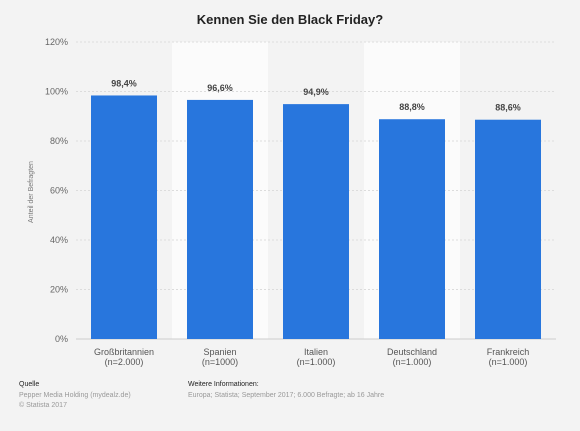 The image size is (580, 431). I want to click on value-labels: 98,4% 96,6% 94,9% 88,8% 88,6%, so click(316, 95).